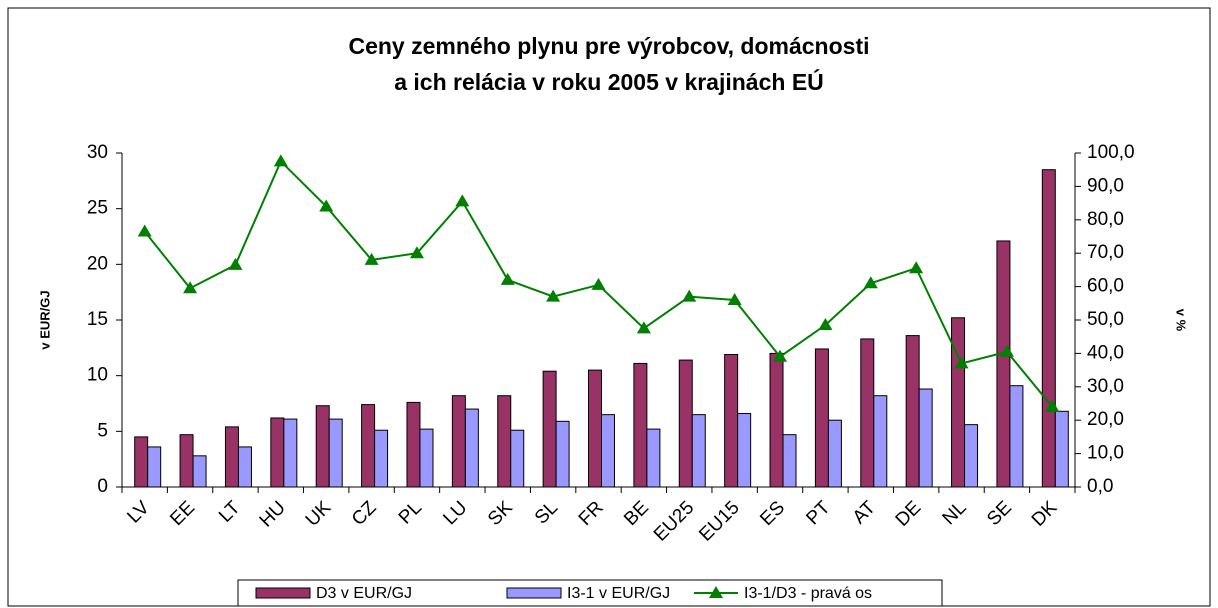 This screenshot has width=1218, height=608. What do you see at coordinates (618, 593) in the screenshot?
I see `legend-label: I3-1 v EUR/GJ` at bounding box center [618, 593].